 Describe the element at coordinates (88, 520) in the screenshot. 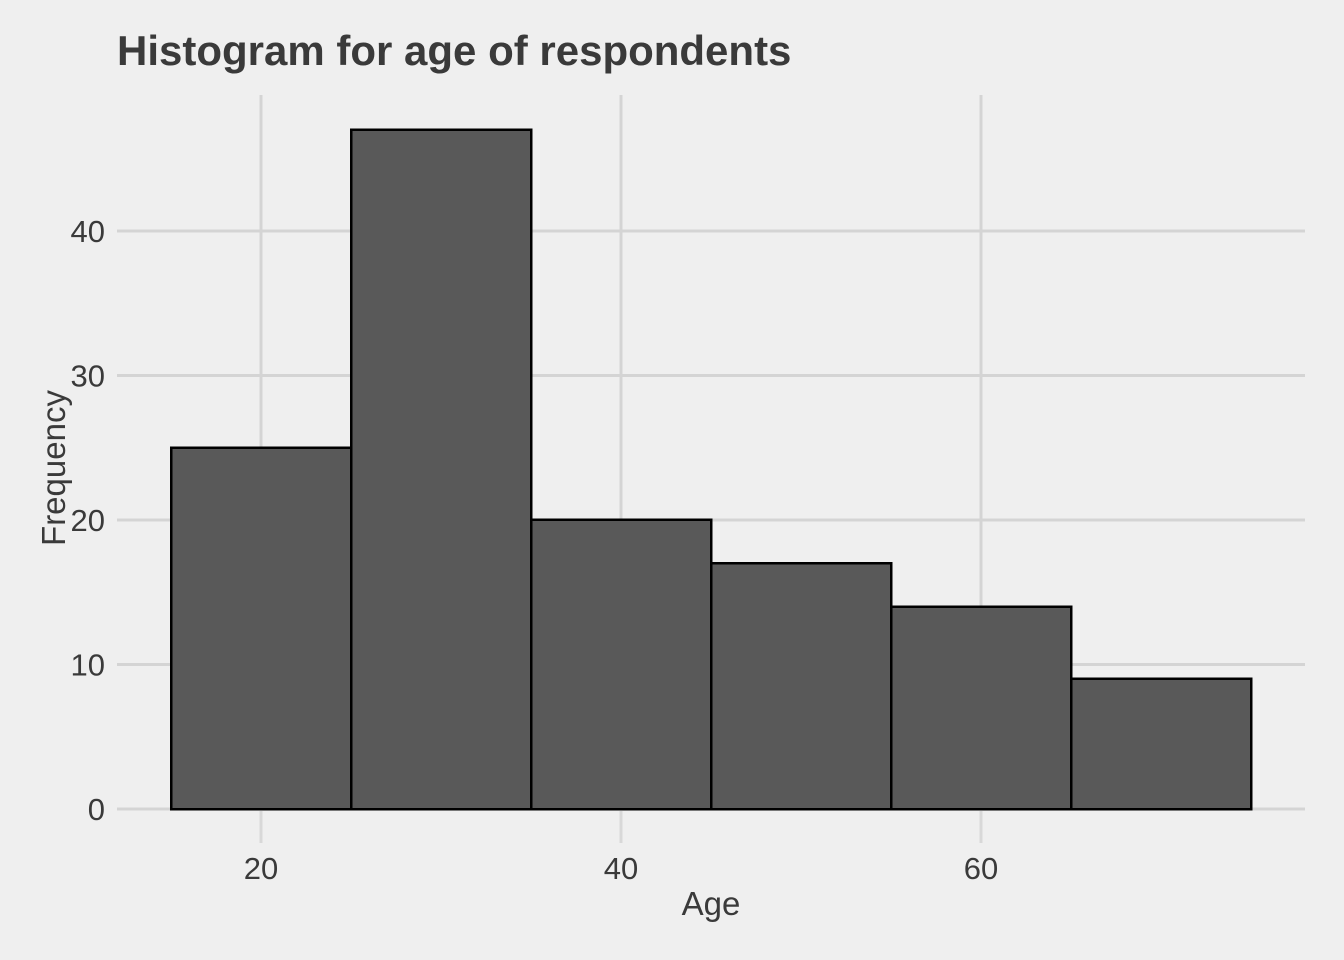

I see `y-tick-label-20: 20` at that location.